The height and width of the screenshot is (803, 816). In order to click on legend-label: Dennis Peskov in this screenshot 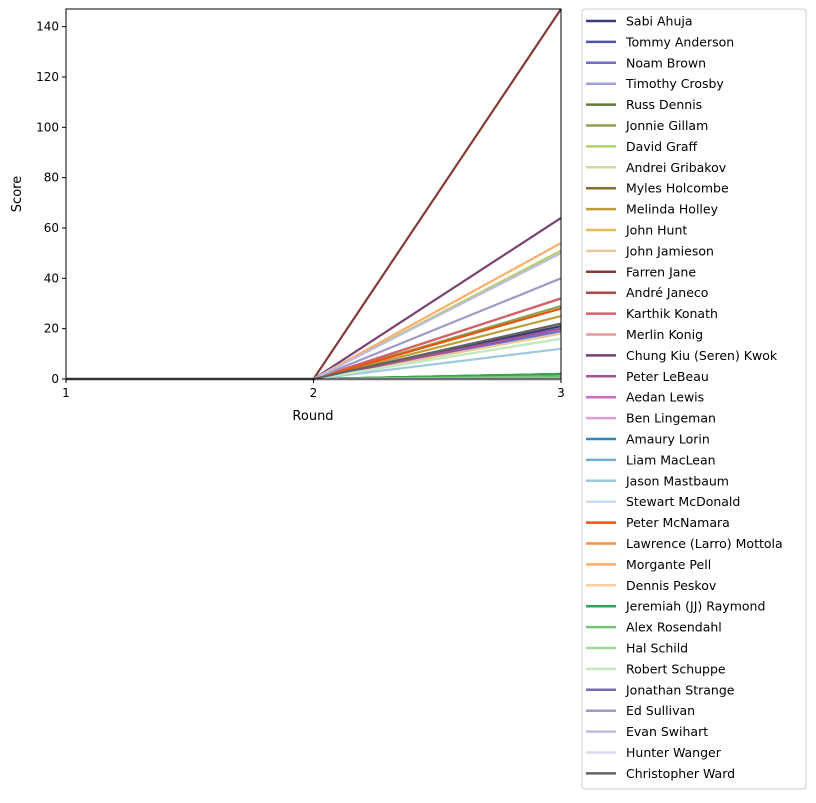, I will do `click(671, 585)`.